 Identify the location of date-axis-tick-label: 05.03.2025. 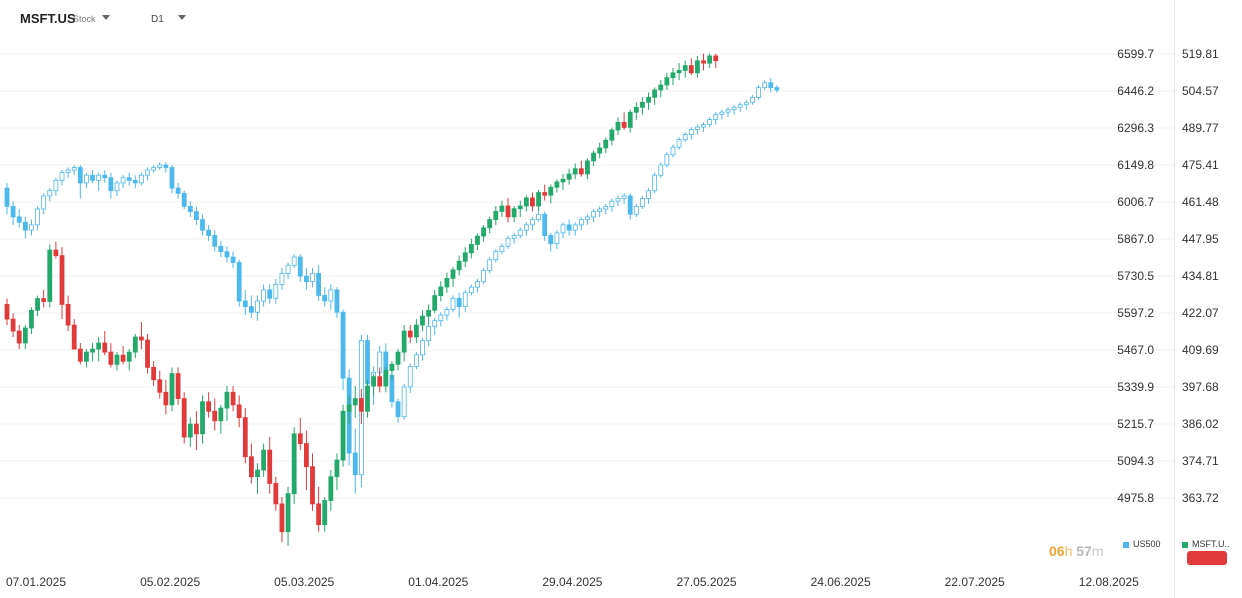
(304, 582).